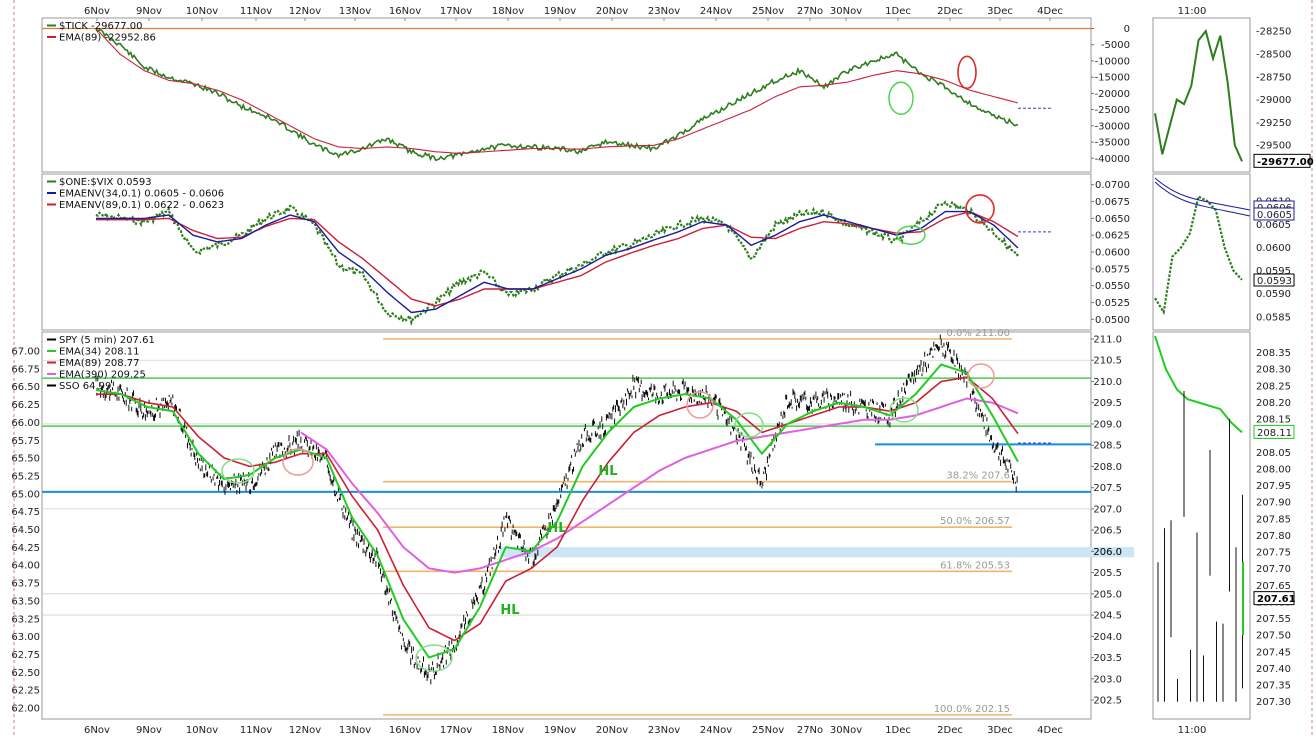  Describe the element at coordinates (970, 85) in the screenshot. I see `tick-annotations` at that location.